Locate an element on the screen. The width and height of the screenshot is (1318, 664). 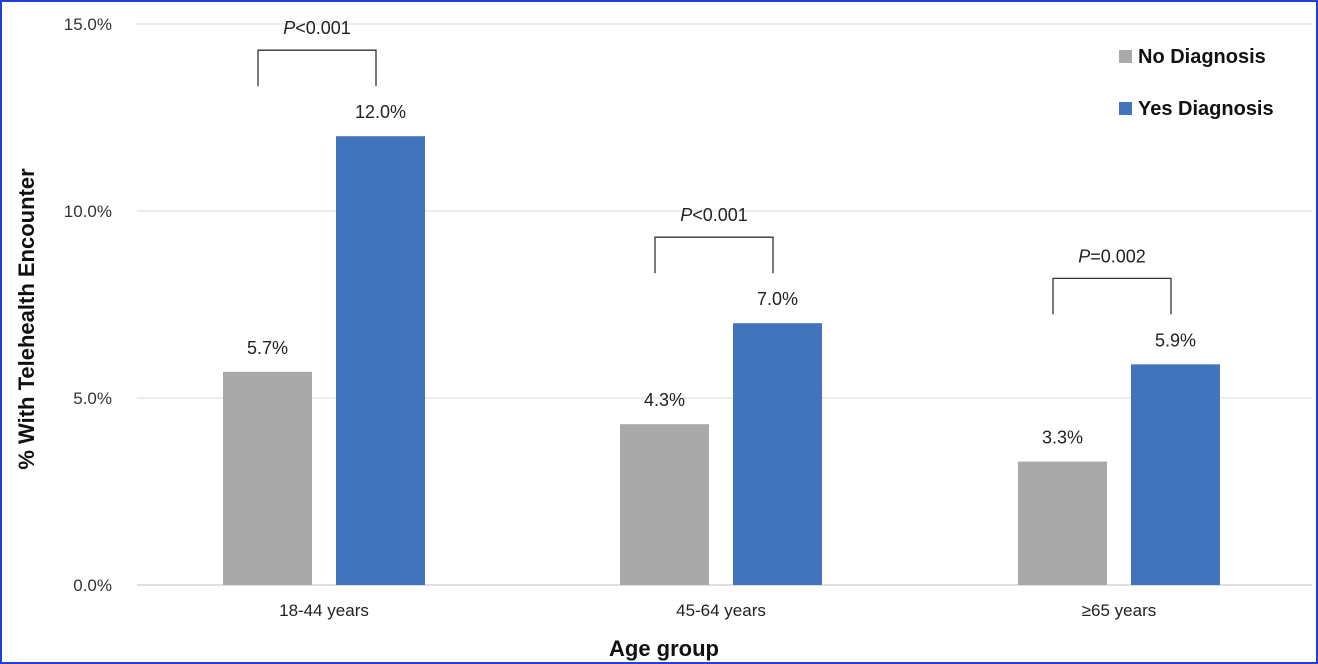
y-tick-label: 15.0% is located at coordinates (88, 24).